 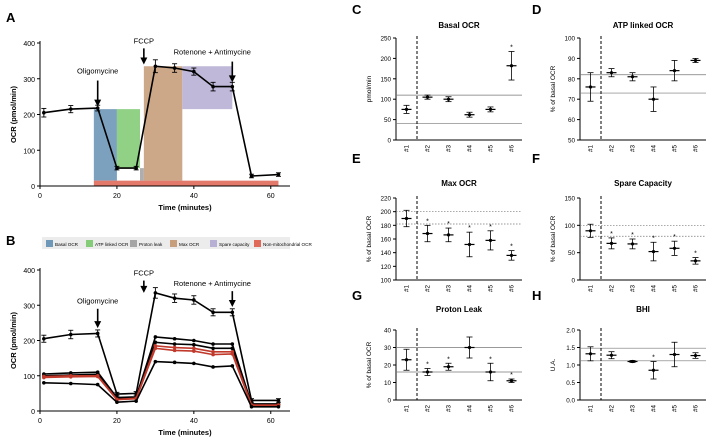 I want to click on y-tick-label: 400, so click(x=29, y=44).